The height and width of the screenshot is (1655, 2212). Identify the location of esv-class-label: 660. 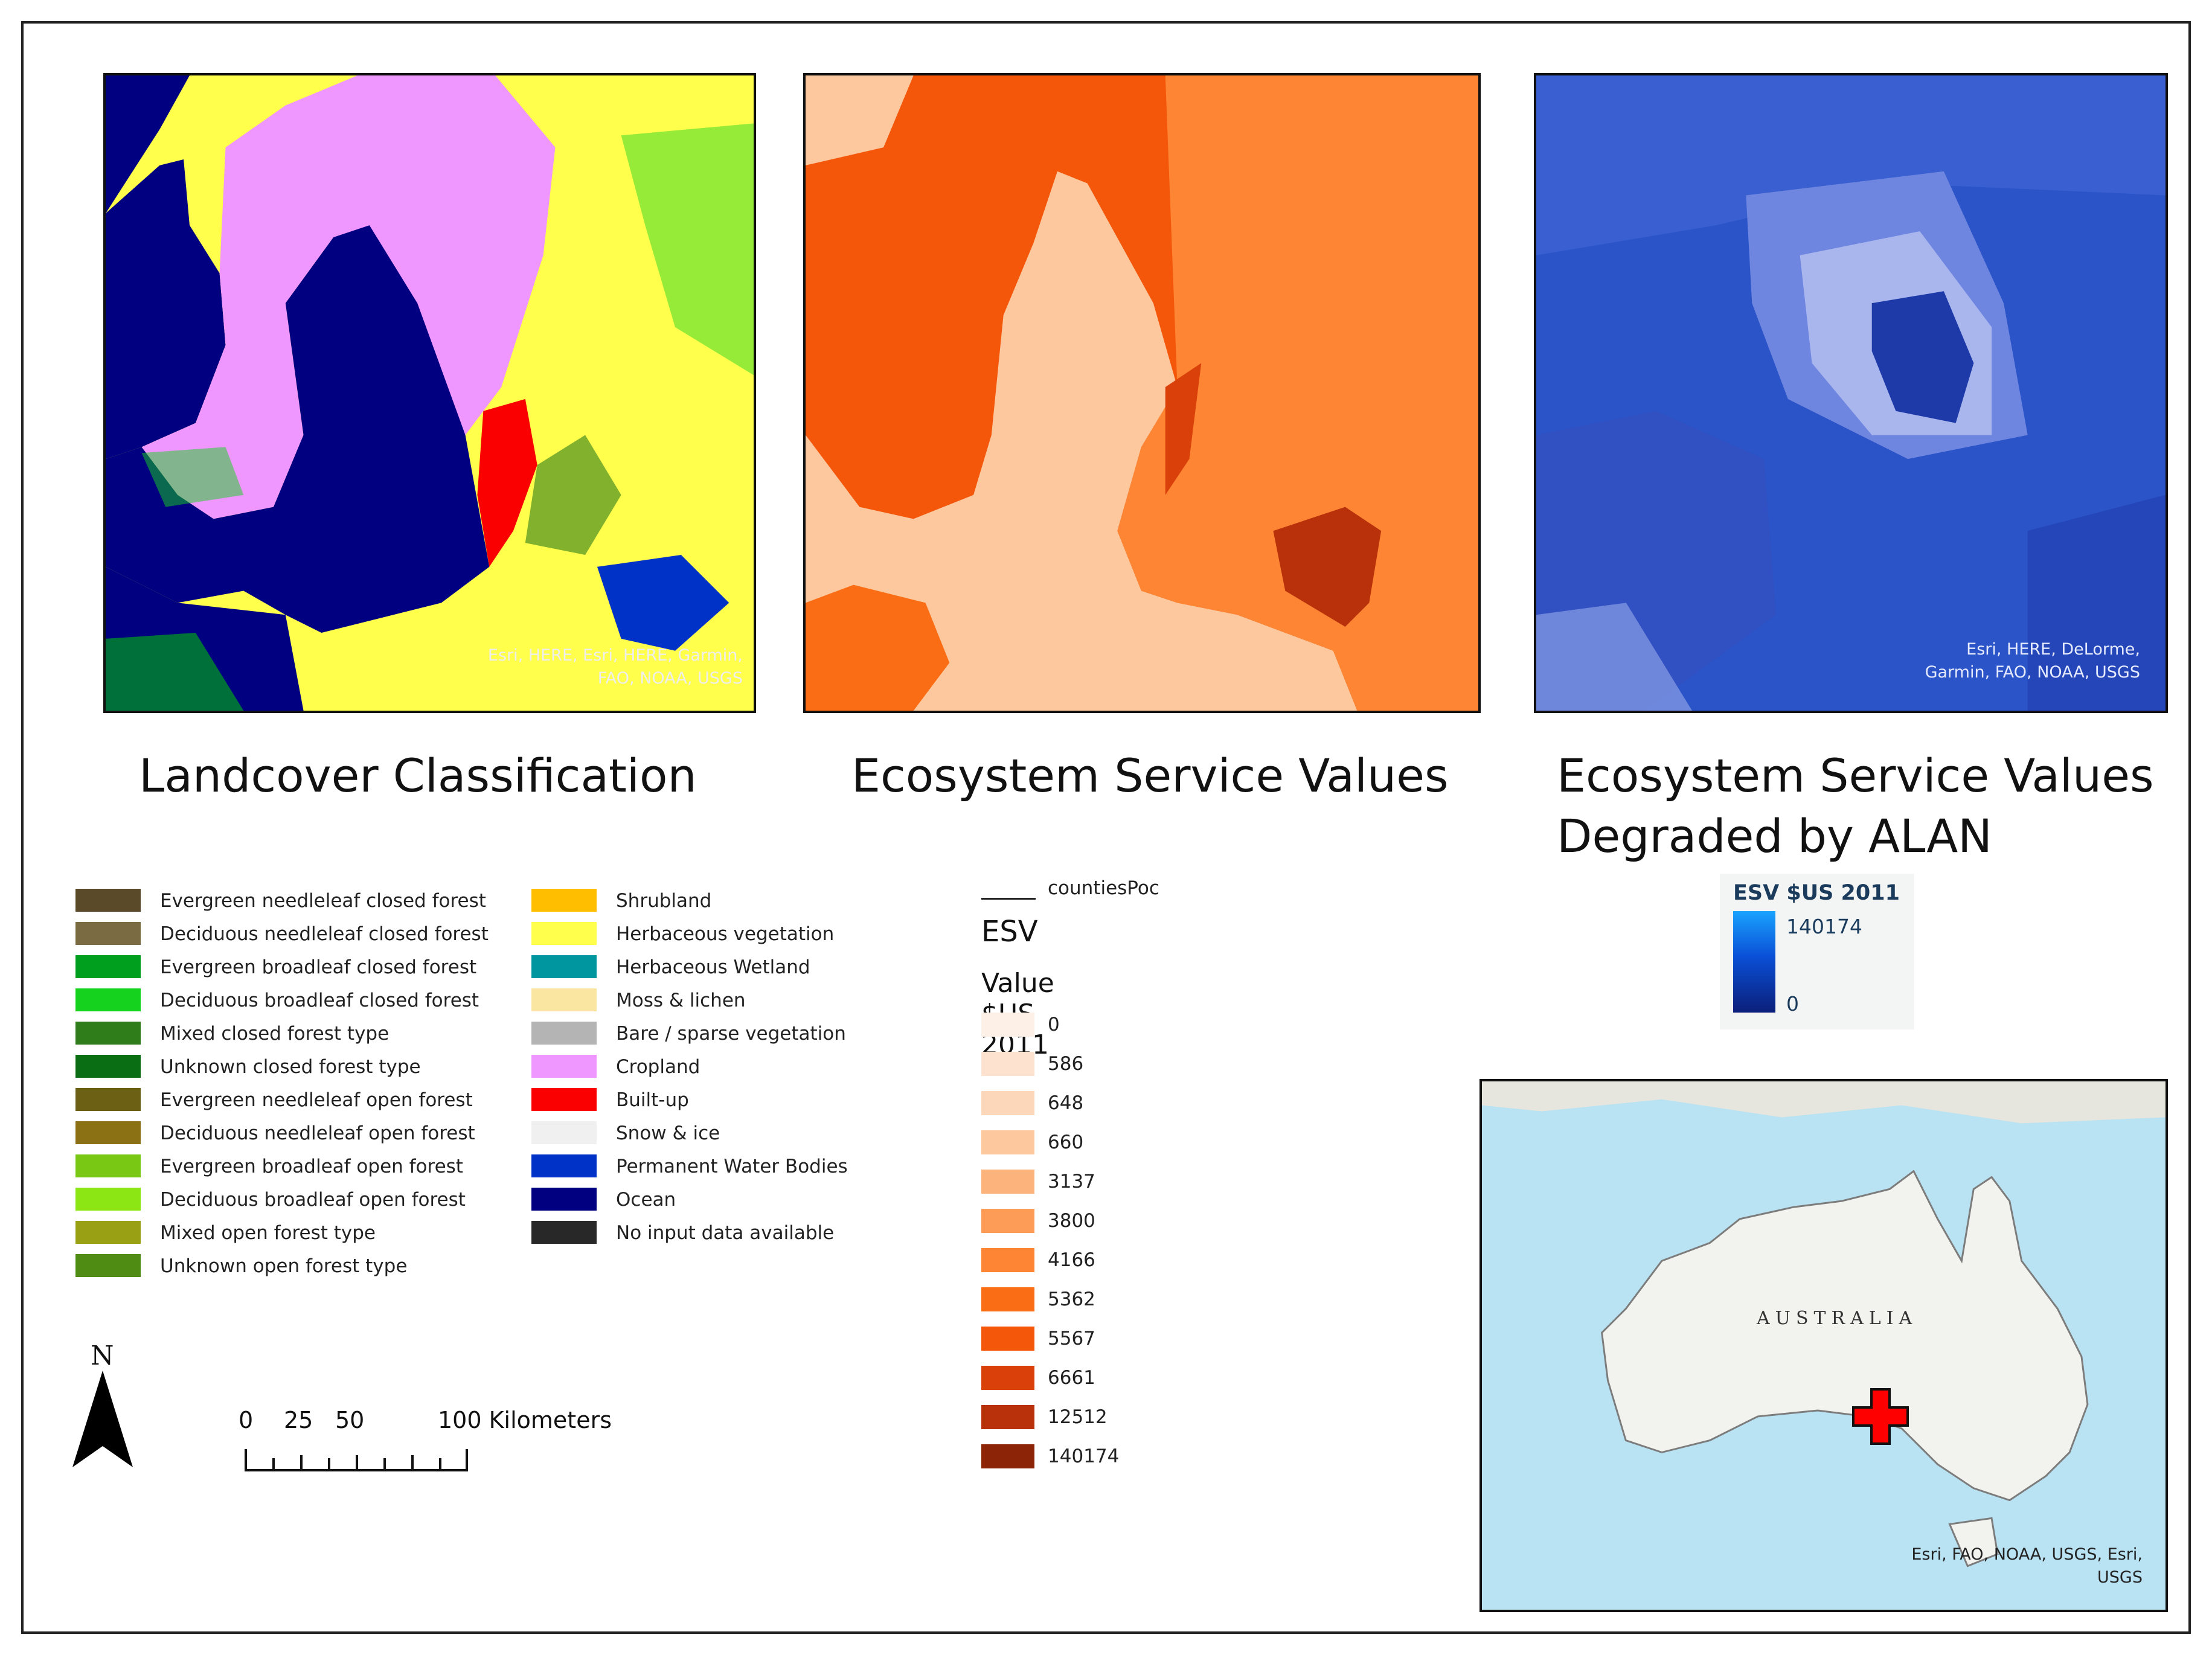
(1066, 1142).